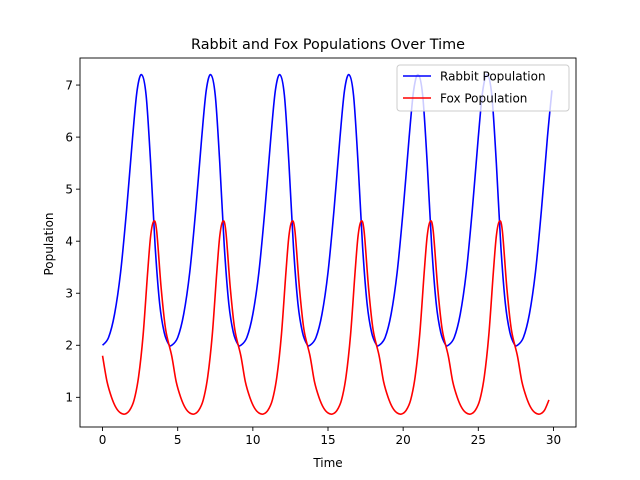  Describe the element at coordinates (553, 440) in the screenshot. I see `x-tick-label: 30` at that location.